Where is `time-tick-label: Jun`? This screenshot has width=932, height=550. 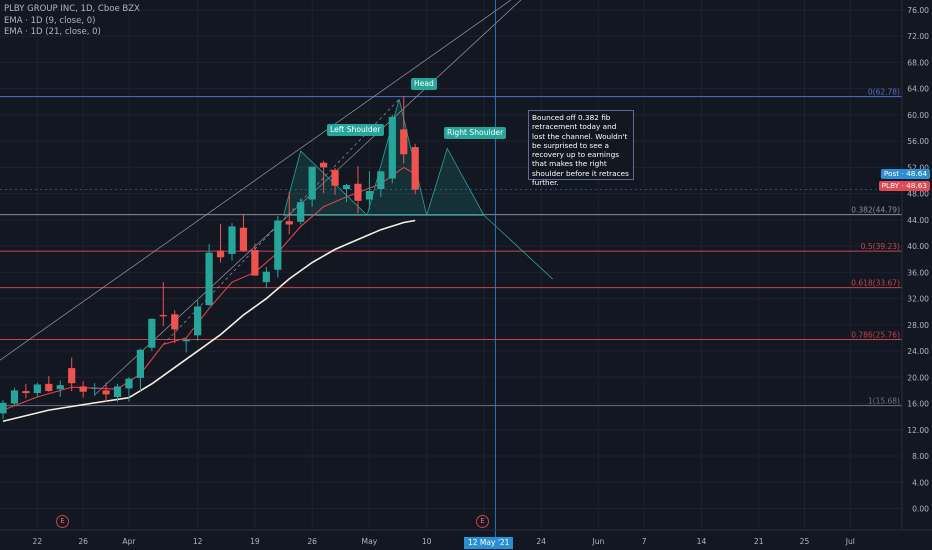 time-tick-label: Jun is located at coordinates (597, 541).